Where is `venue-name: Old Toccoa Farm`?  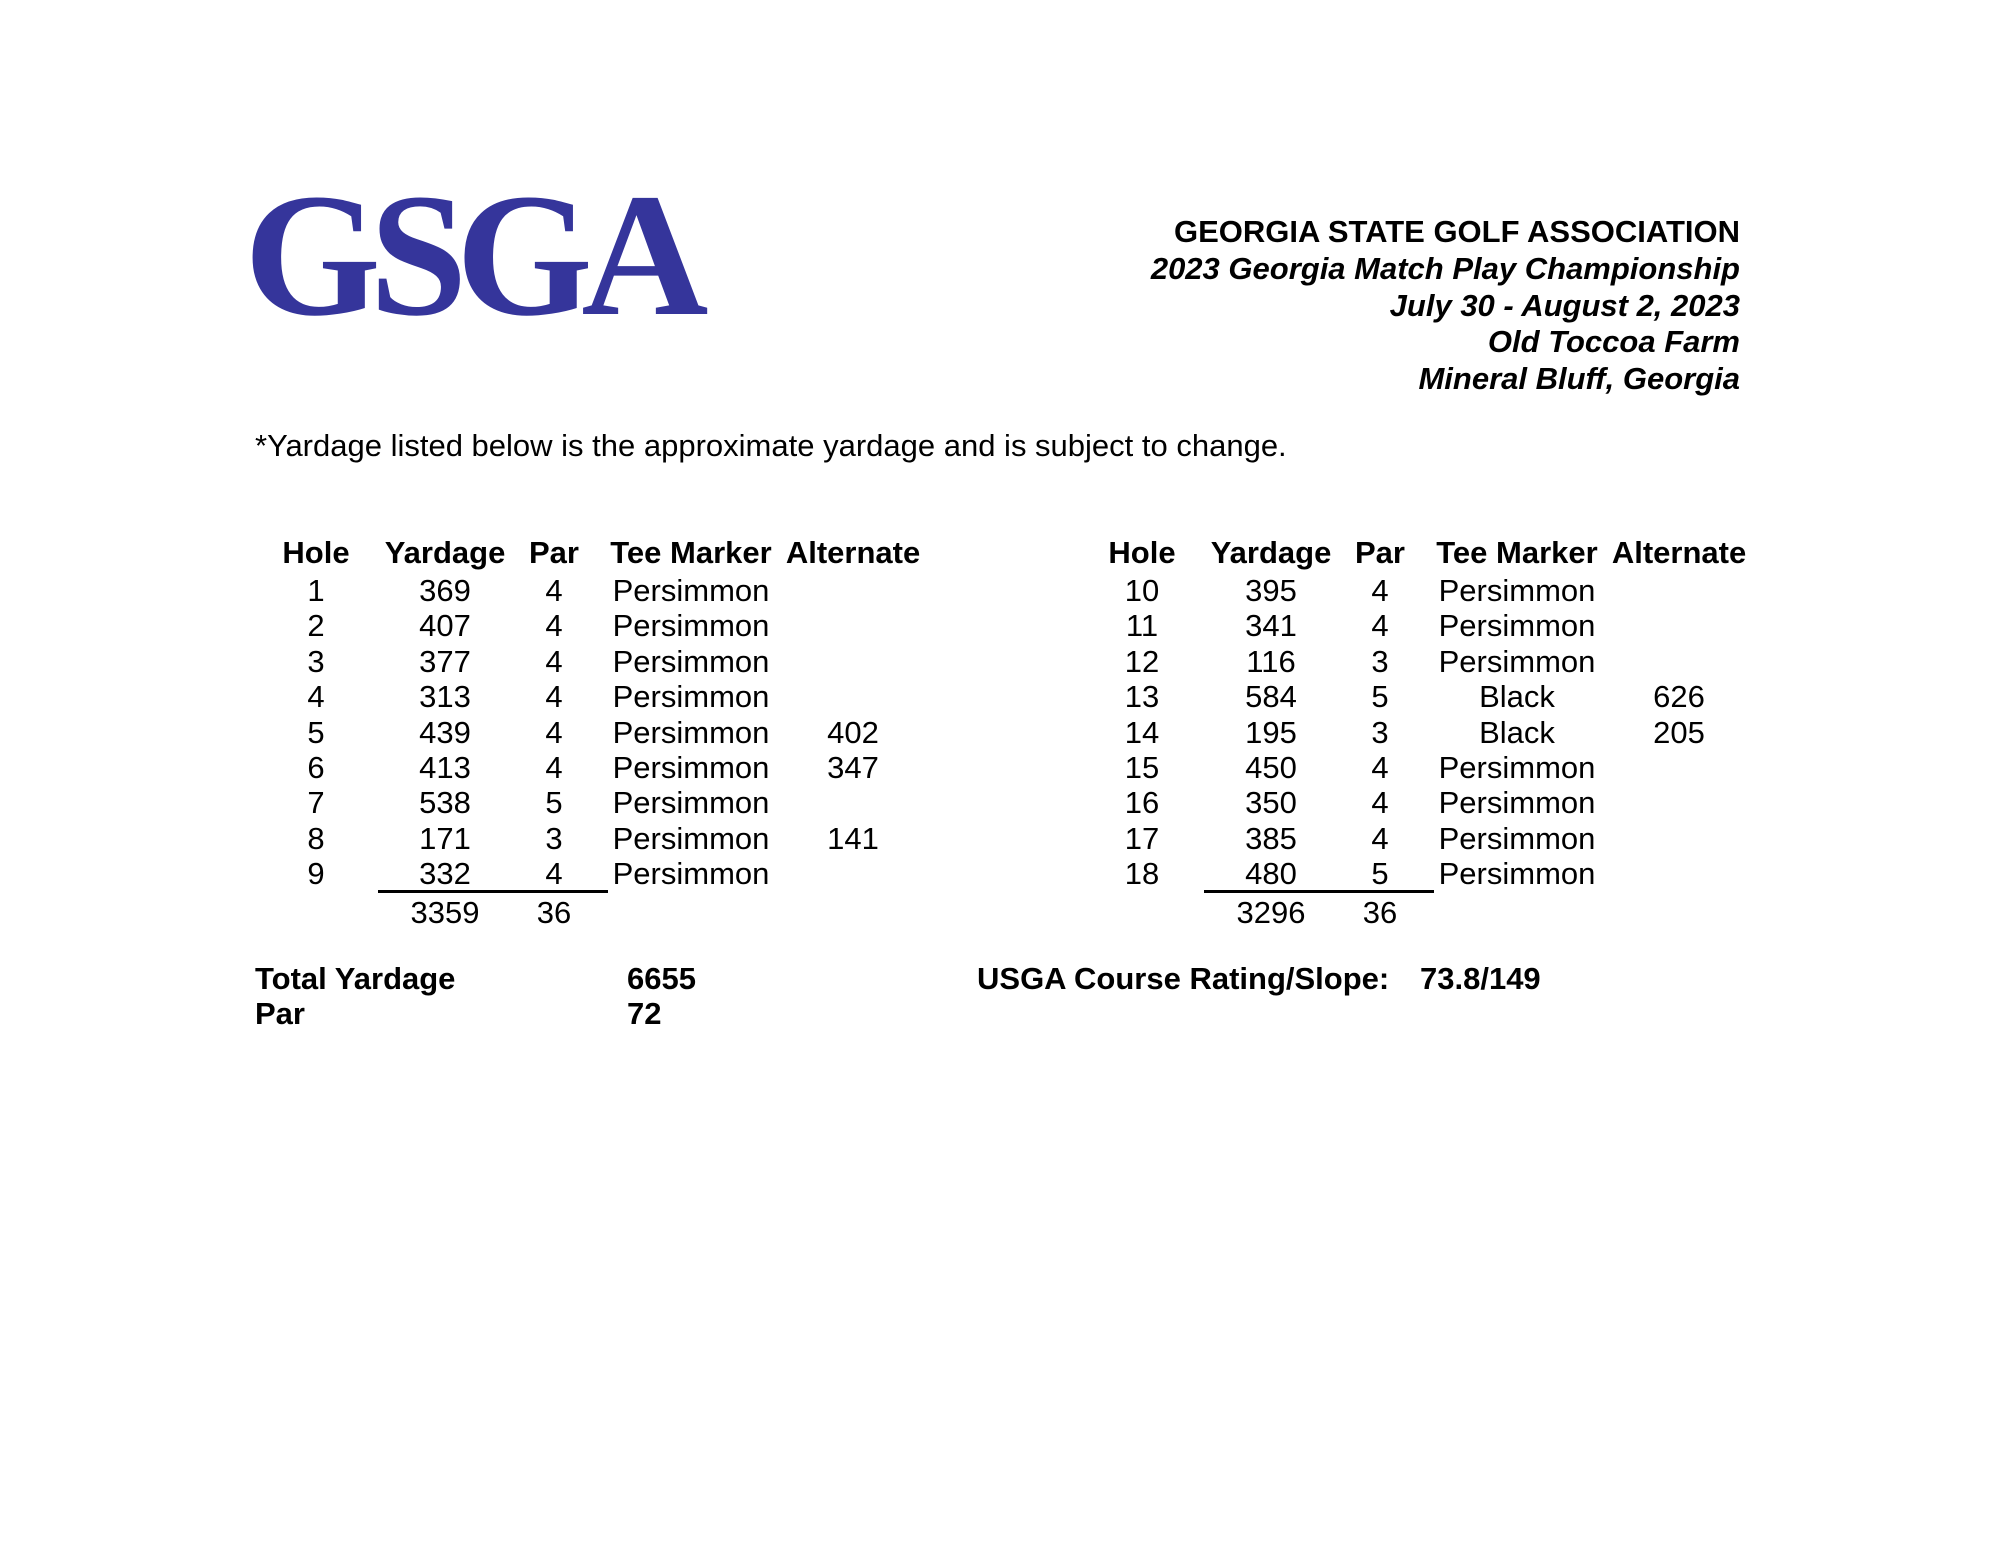 venue-name: Old Toccoa Farm is located at coordinates (1613, 342).